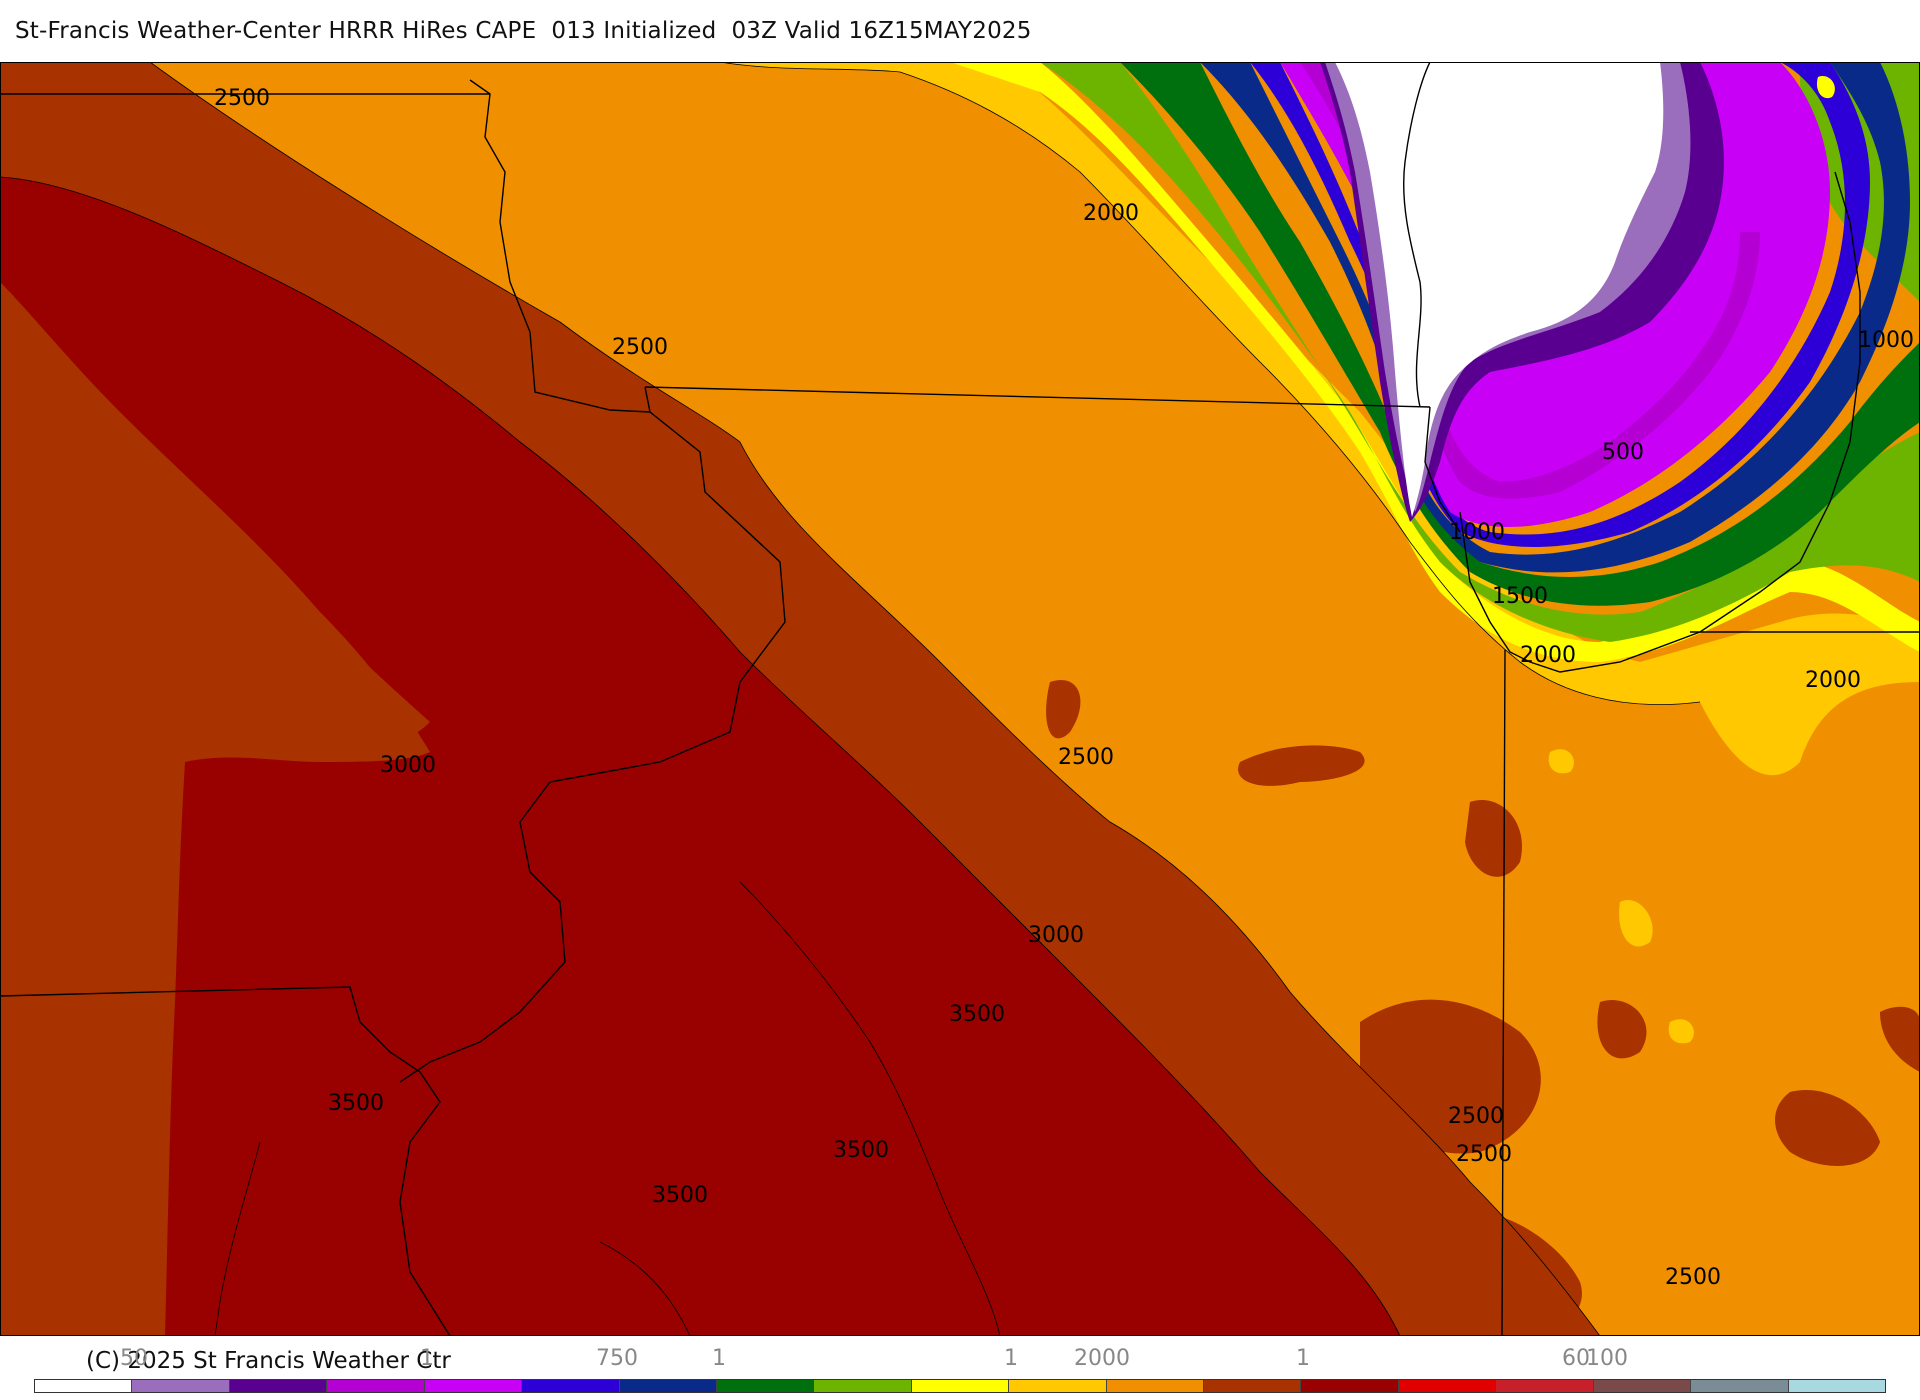 The image size is (1920, 1400). What do you see at coordinates (1499, 289) in the screenshot?
I see `white-region` at bounding box center [1499, 289].